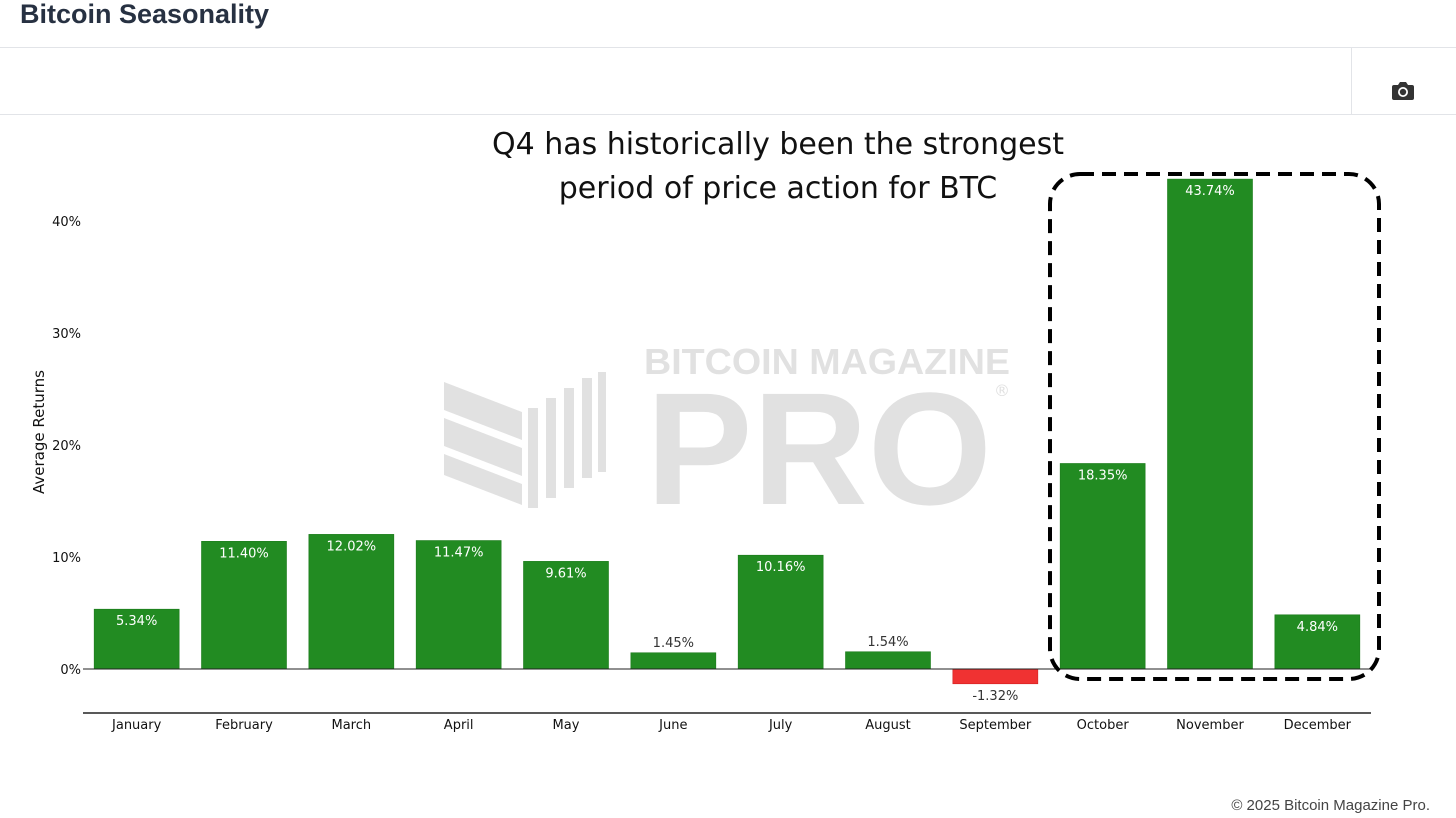  Describe the element at coordinates (728, 114) in the screenshot. I see `toolbar-bottom-divider` at that location.